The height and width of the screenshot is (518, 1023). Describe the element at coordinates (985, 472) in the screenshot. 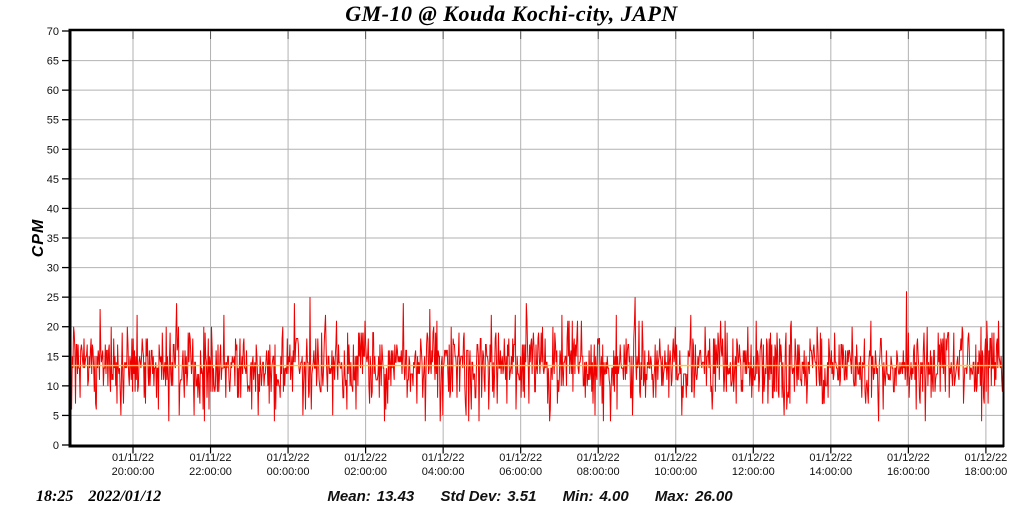

I see `x-tick-time: 18:00:00` at that location.